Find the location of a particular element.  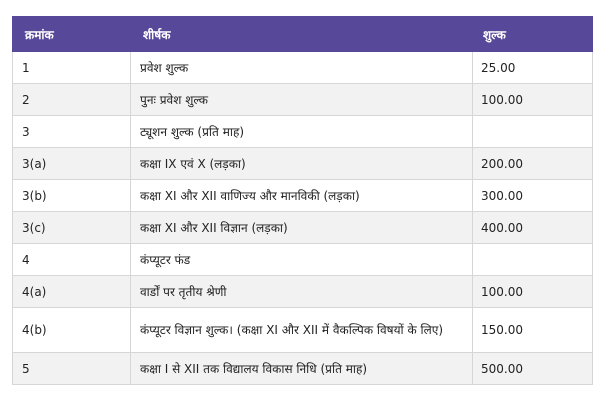

fee-cell: 25.00 is located at coordinates (532, 67).